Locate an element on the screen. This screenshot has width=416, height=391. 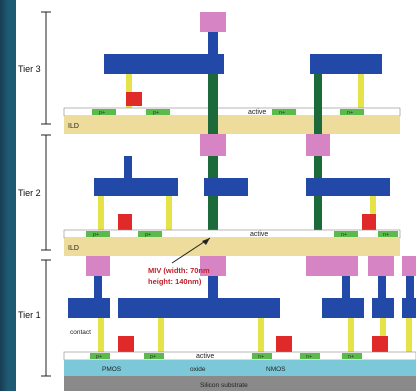
tier1-active-layer is located at coordinates (239, 356).